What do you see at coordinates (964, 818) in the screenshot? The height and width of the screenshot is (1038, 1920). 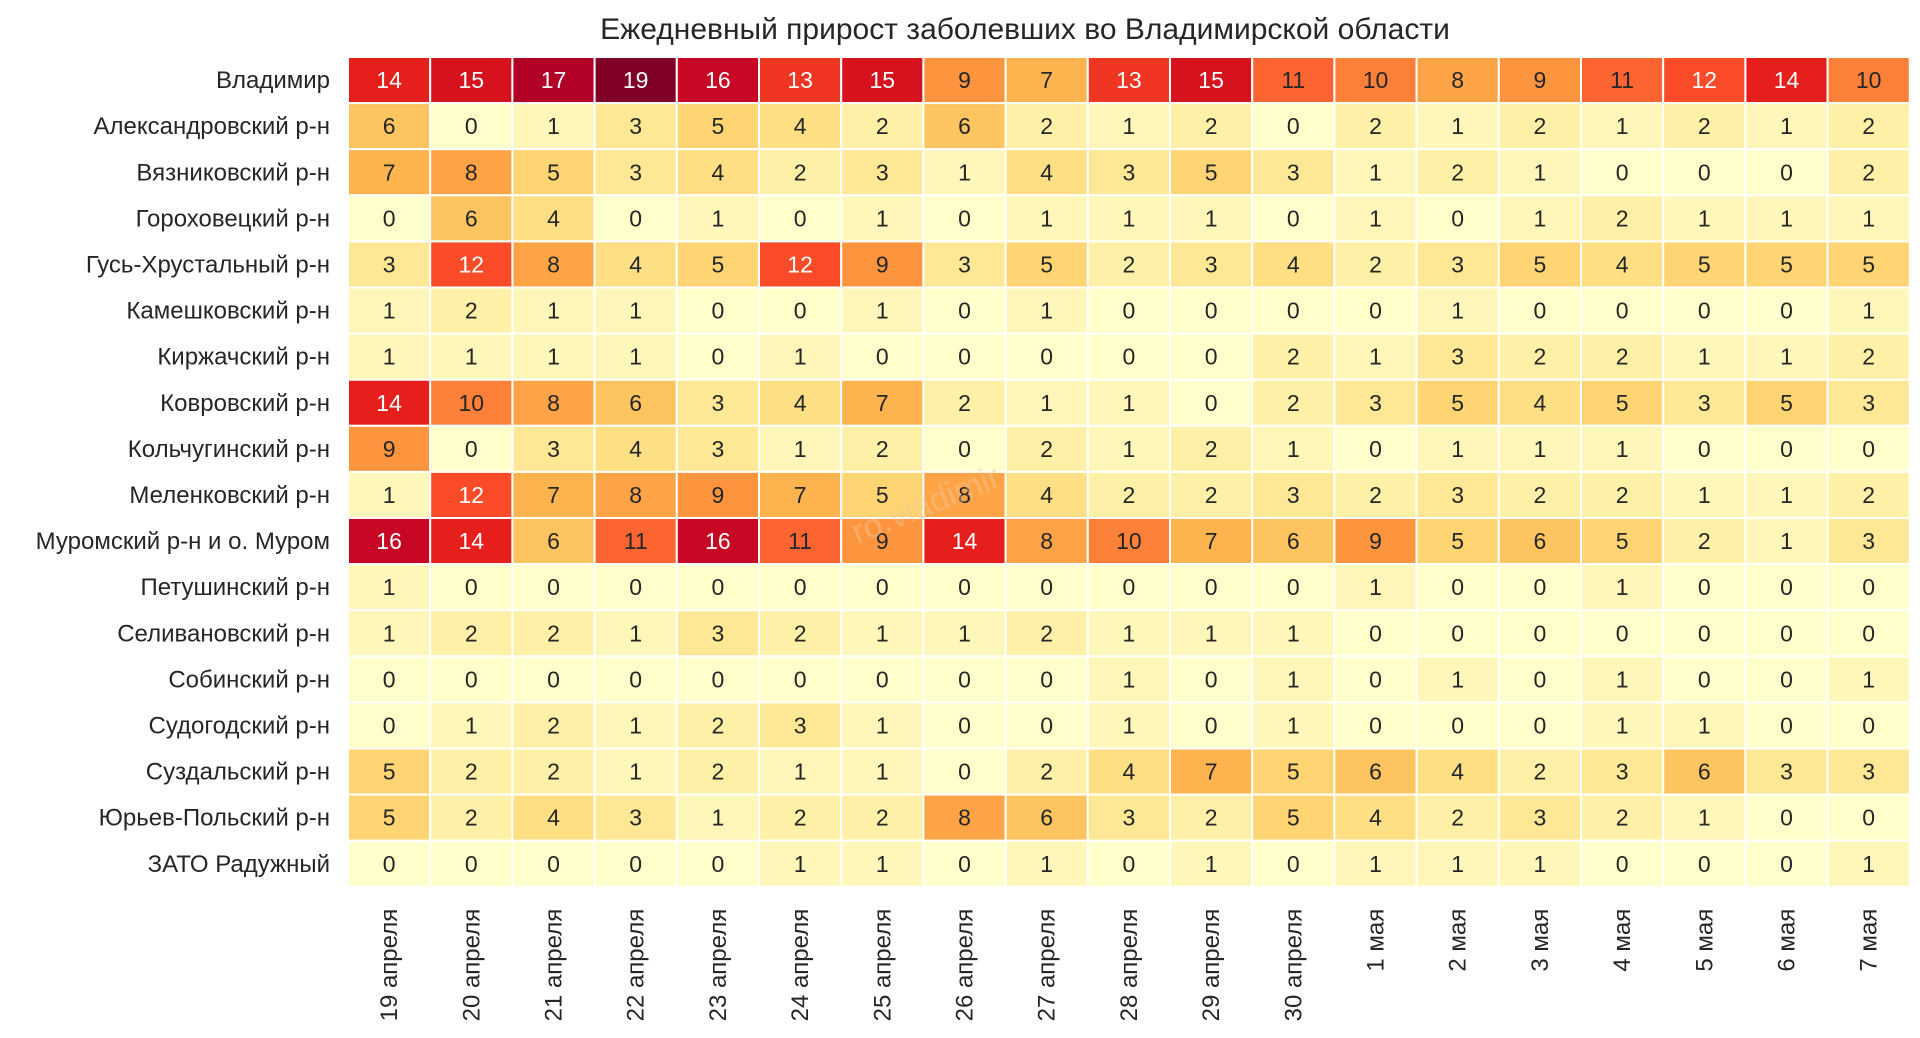 I see `cell-value-label: 8` at bounding box center [964, 818].